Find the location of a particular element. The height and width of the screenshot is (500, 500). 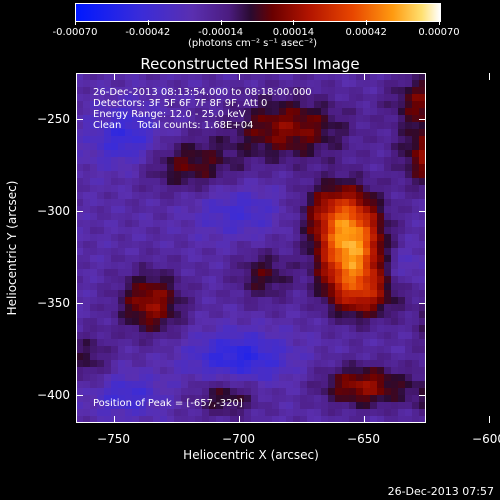

colorbar-tick-label: 0.00014 is located at coordinates (293, 32).